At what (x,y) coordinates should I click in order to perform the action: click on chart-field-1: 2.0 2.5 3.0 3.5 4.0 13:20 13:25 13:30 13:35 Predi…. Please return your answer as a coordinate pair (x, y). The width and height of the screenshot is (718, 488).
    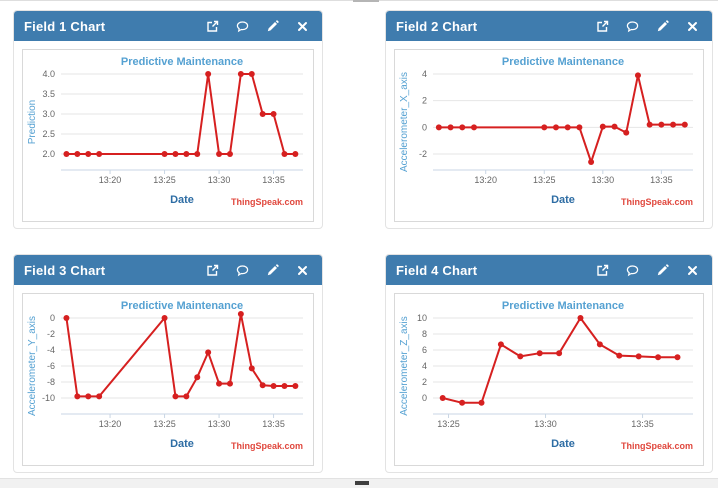
    Looking at the image, I should click on (168, 135).